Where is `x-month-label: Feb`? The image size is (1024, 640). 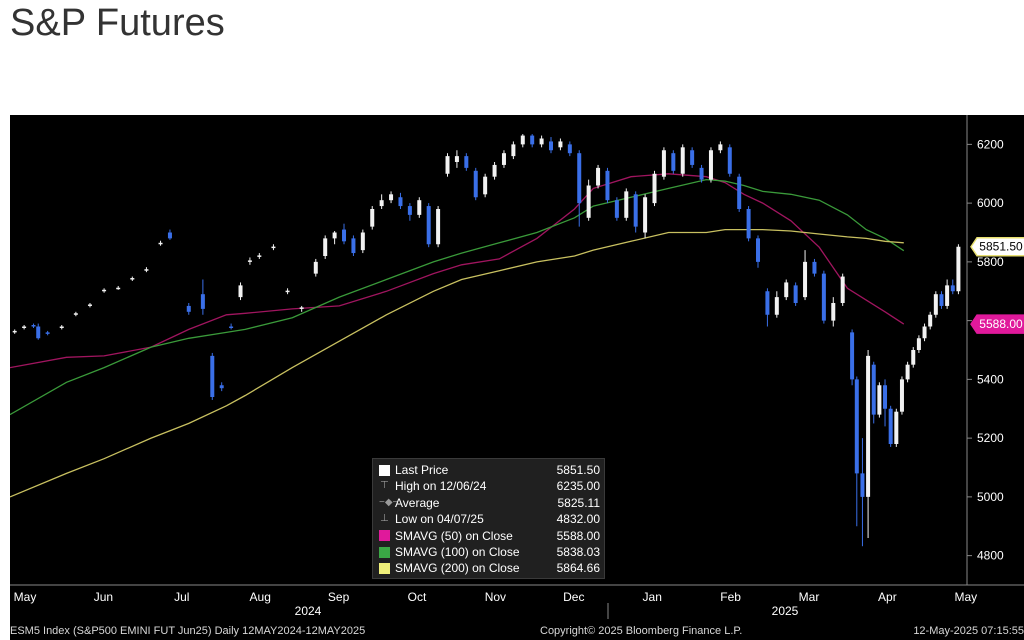
x-month-label: Feb is located at coordinates (730, 597).